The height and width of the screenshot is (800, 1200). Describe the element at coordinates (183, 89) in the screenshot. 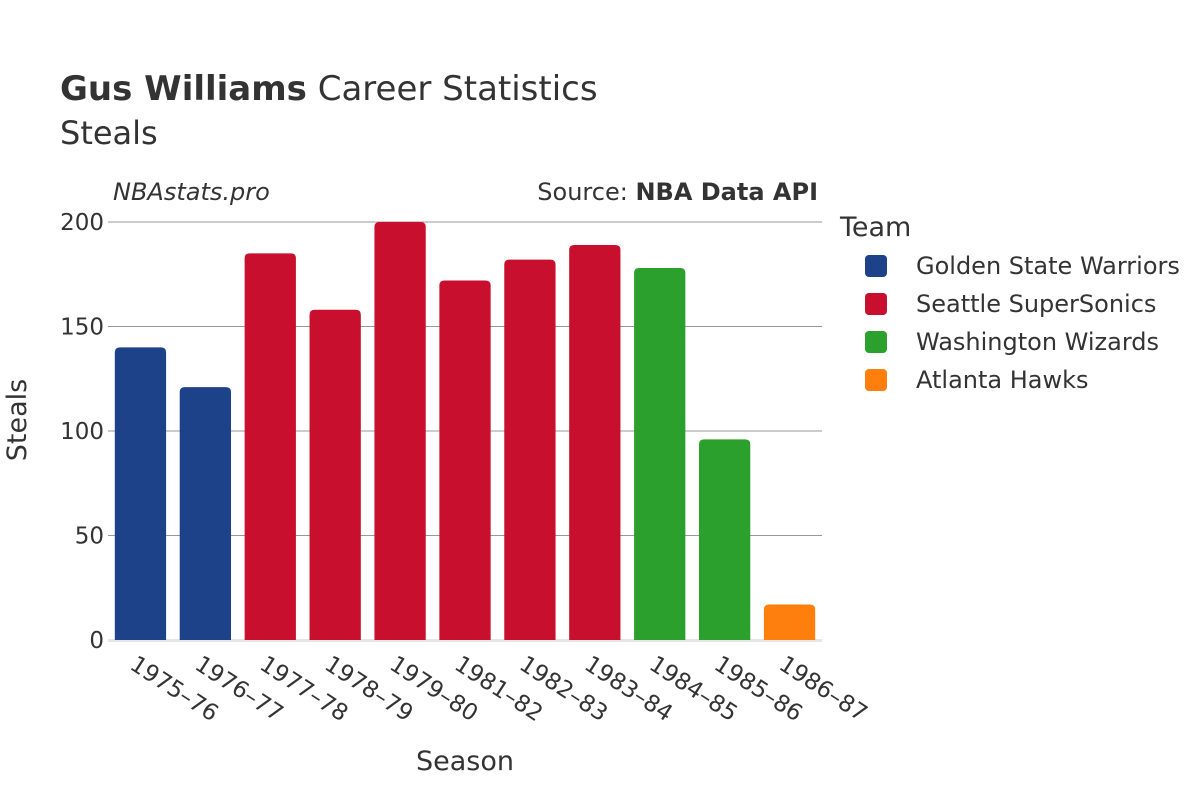

I see `chart-title-player: Gus Williams` at that location.